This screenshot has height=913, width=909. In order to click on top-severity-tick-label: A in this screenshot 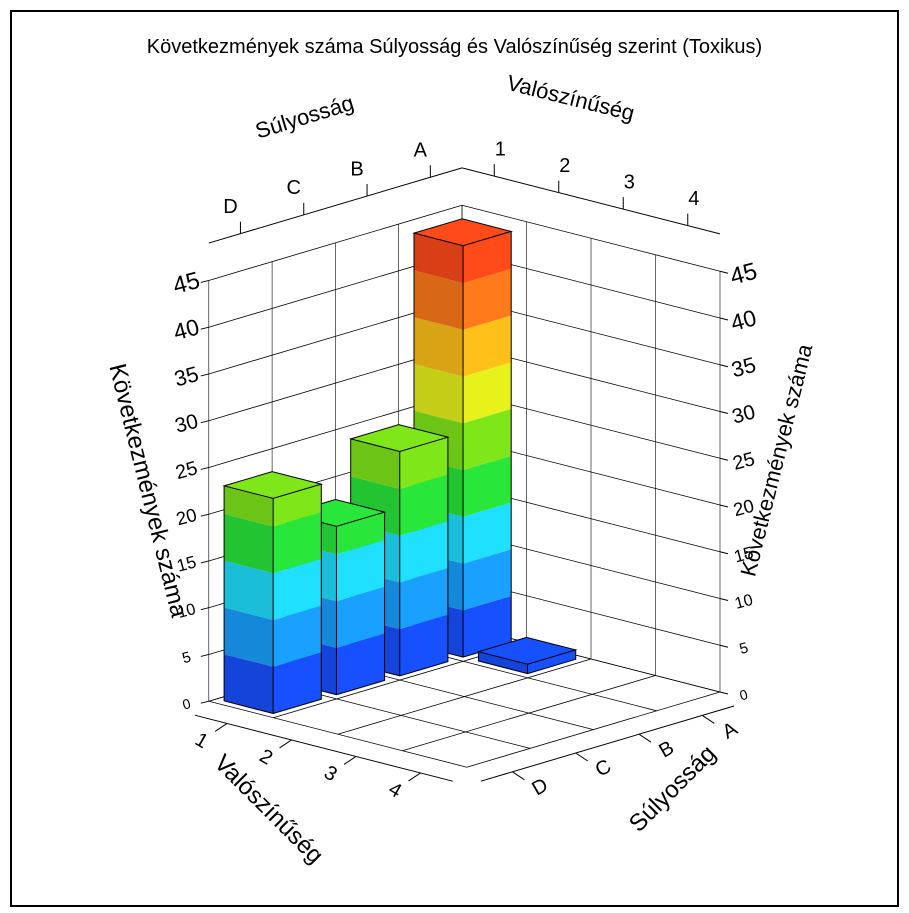, I will do `click(421, 151)`.